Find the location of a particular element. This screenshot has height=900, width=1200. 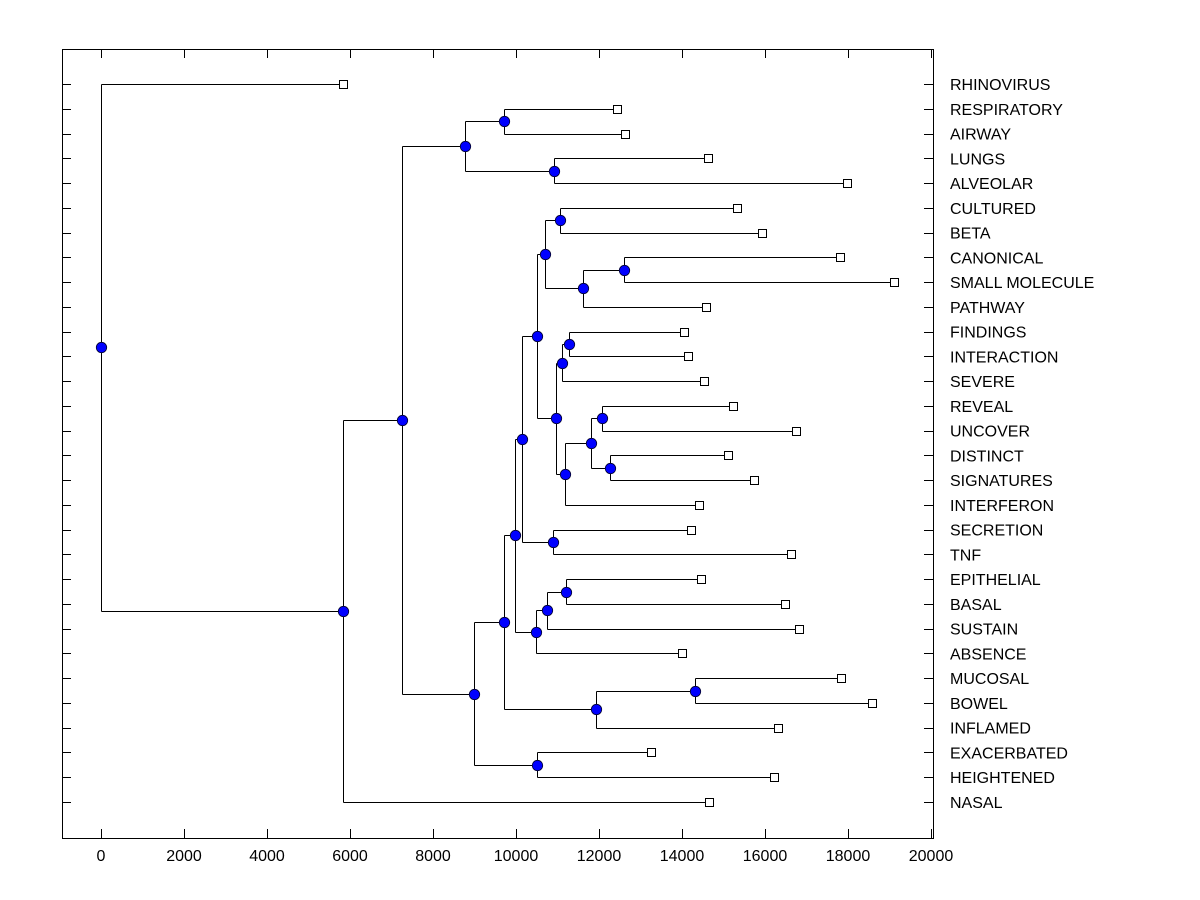

x-tick-label: 16000 is located at coordinates (765, 856).